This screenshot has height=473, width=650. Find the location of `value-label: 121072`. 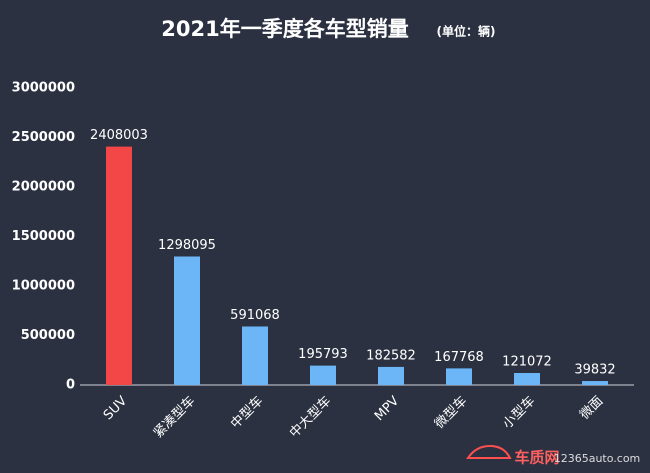

value-label: 121072 is located at coordinates (527, 362).